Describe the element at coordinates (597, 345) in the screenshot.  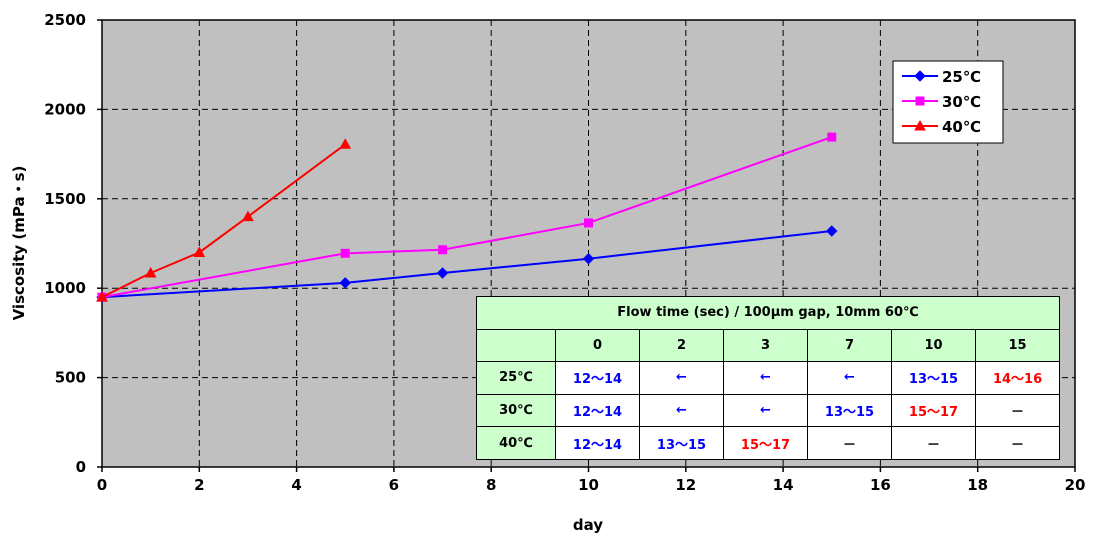
I see `table-header-cell: 0` at that location.